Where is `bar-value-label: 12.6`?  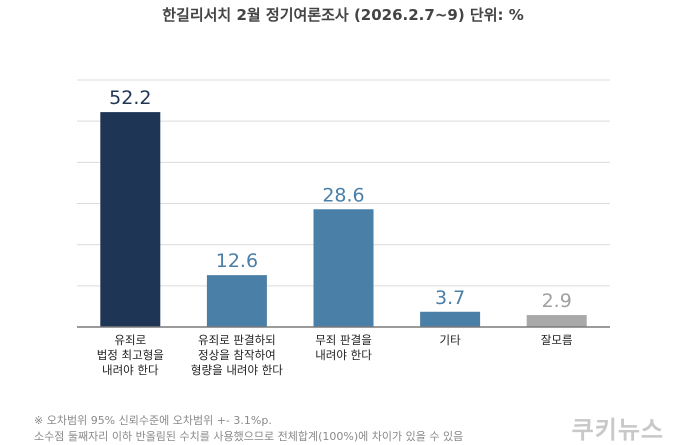 bar-value-label: 12.6 is located at coordinates (237, 261).